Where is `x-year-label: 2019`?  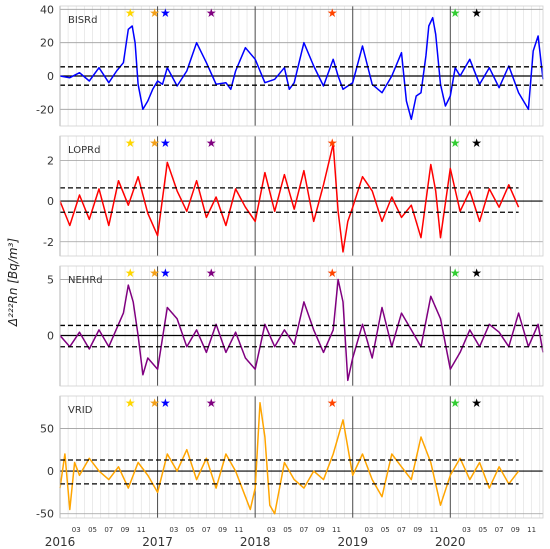 x-year-label: 2019 is located at coordinates (352, 542).